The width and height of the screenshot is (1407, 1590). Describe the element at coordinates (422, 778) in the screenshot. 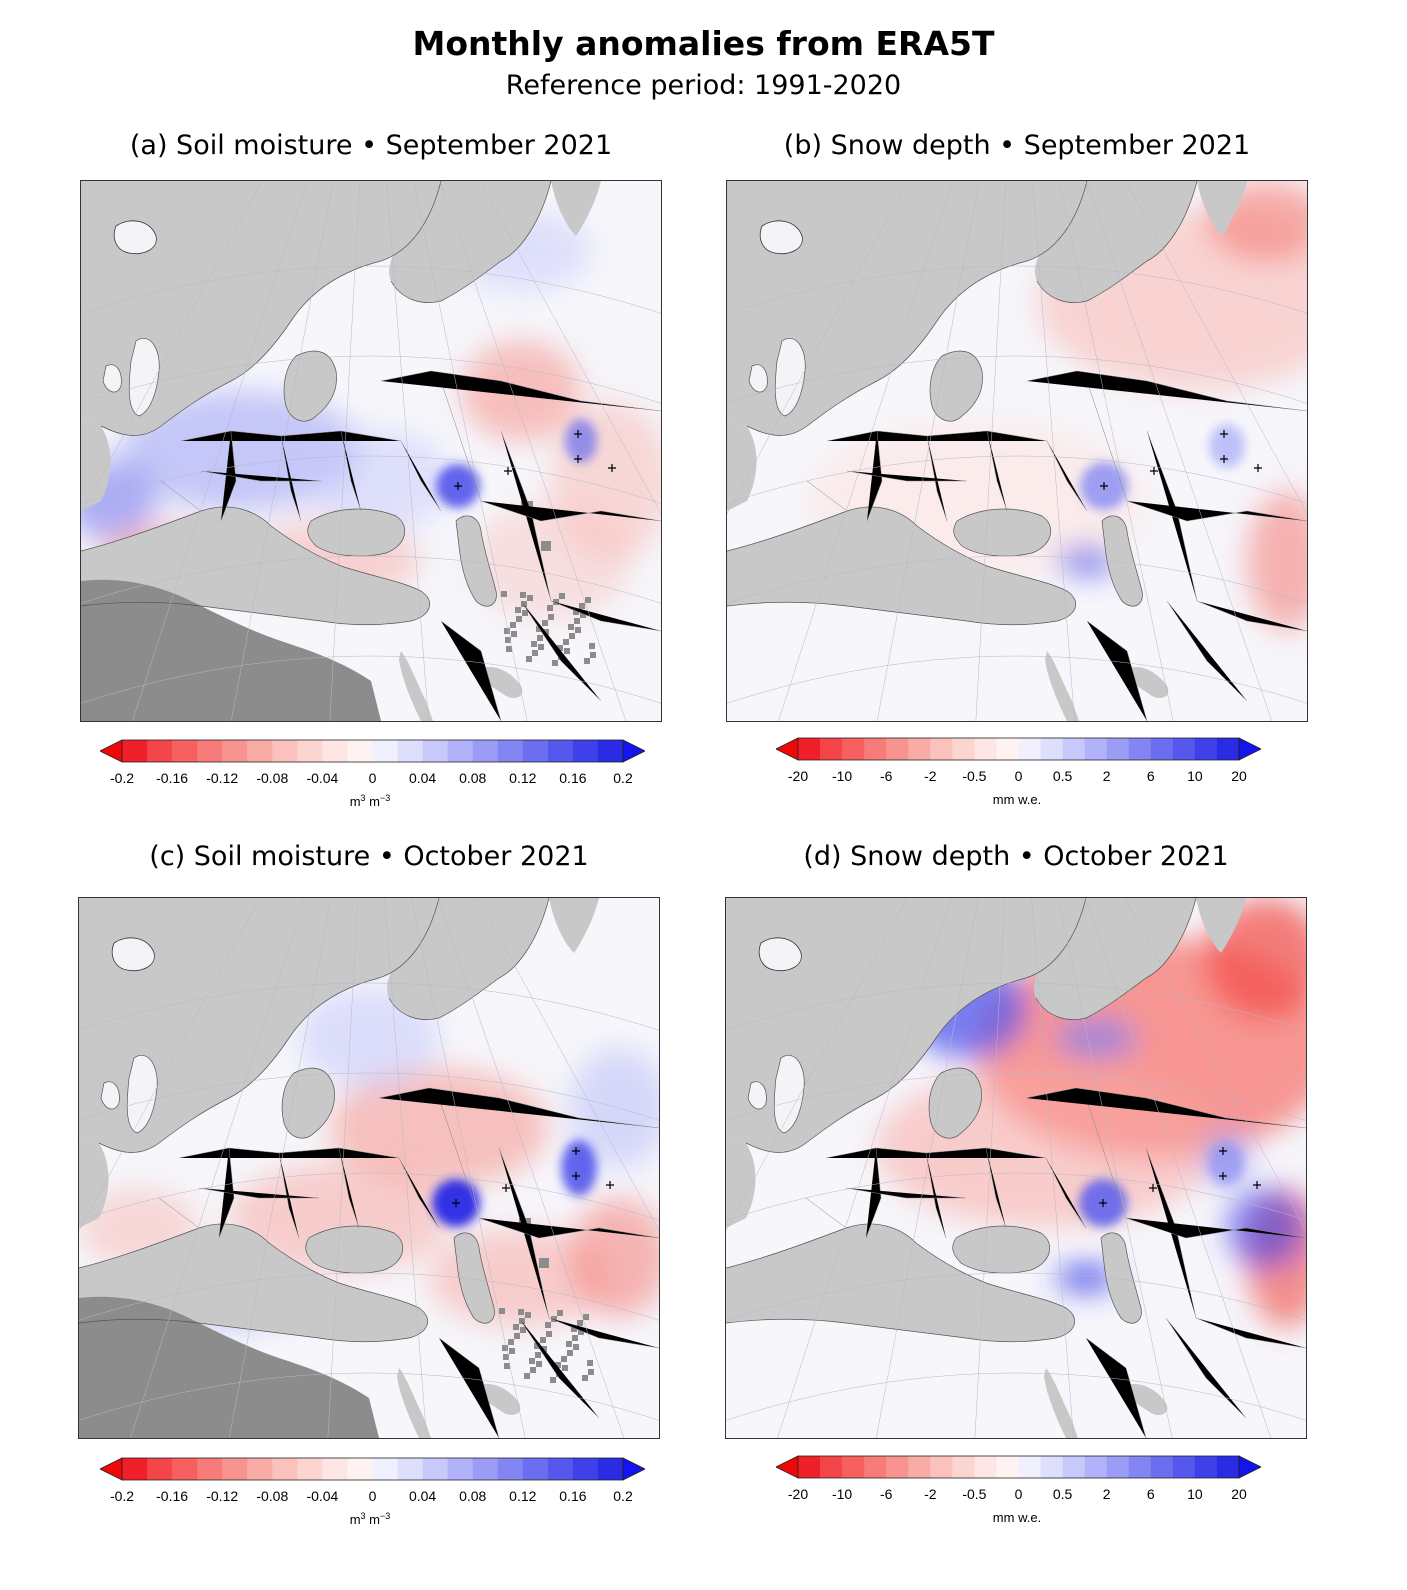

I see `colorbar-a-tick-6: 0.04` at that location.